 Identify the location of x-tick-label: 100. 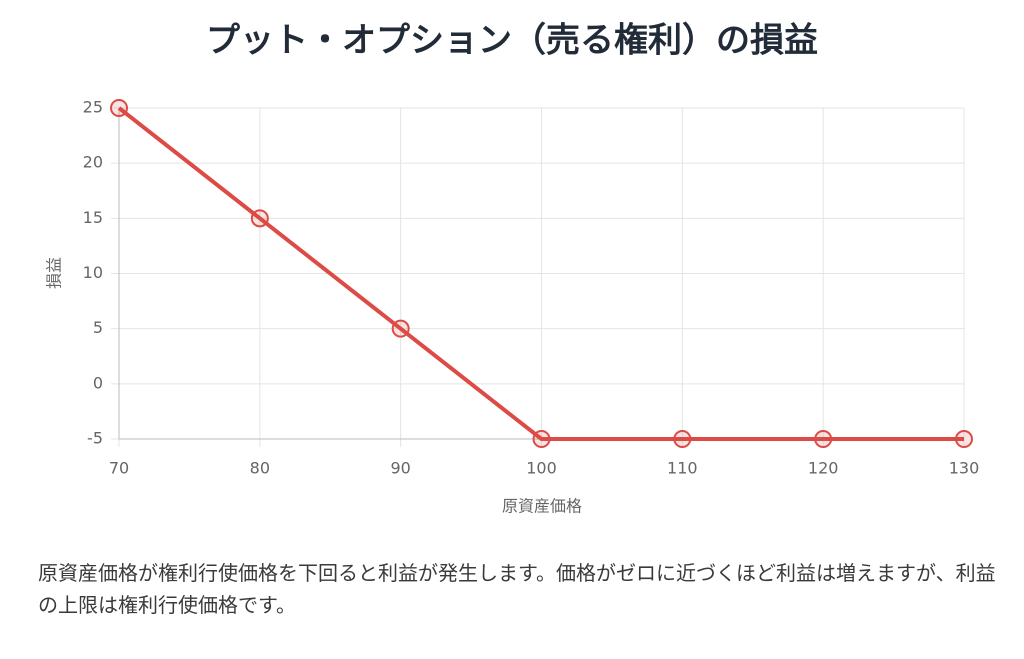
(541, 468).